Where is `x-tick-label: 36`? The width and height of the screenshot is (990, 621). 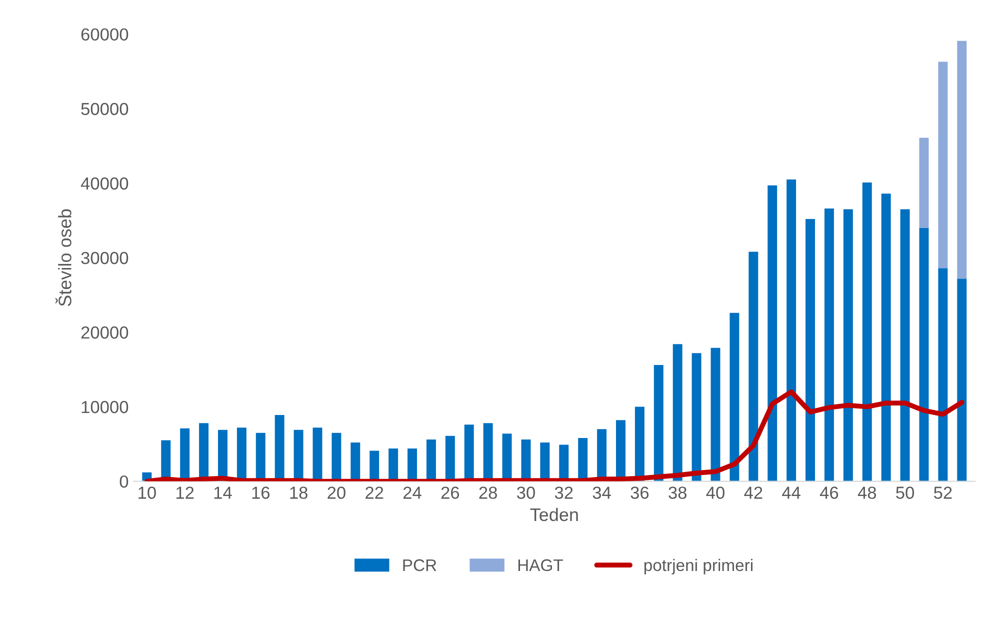
x-tick-label: 36 is located at coordinates (639, 492).